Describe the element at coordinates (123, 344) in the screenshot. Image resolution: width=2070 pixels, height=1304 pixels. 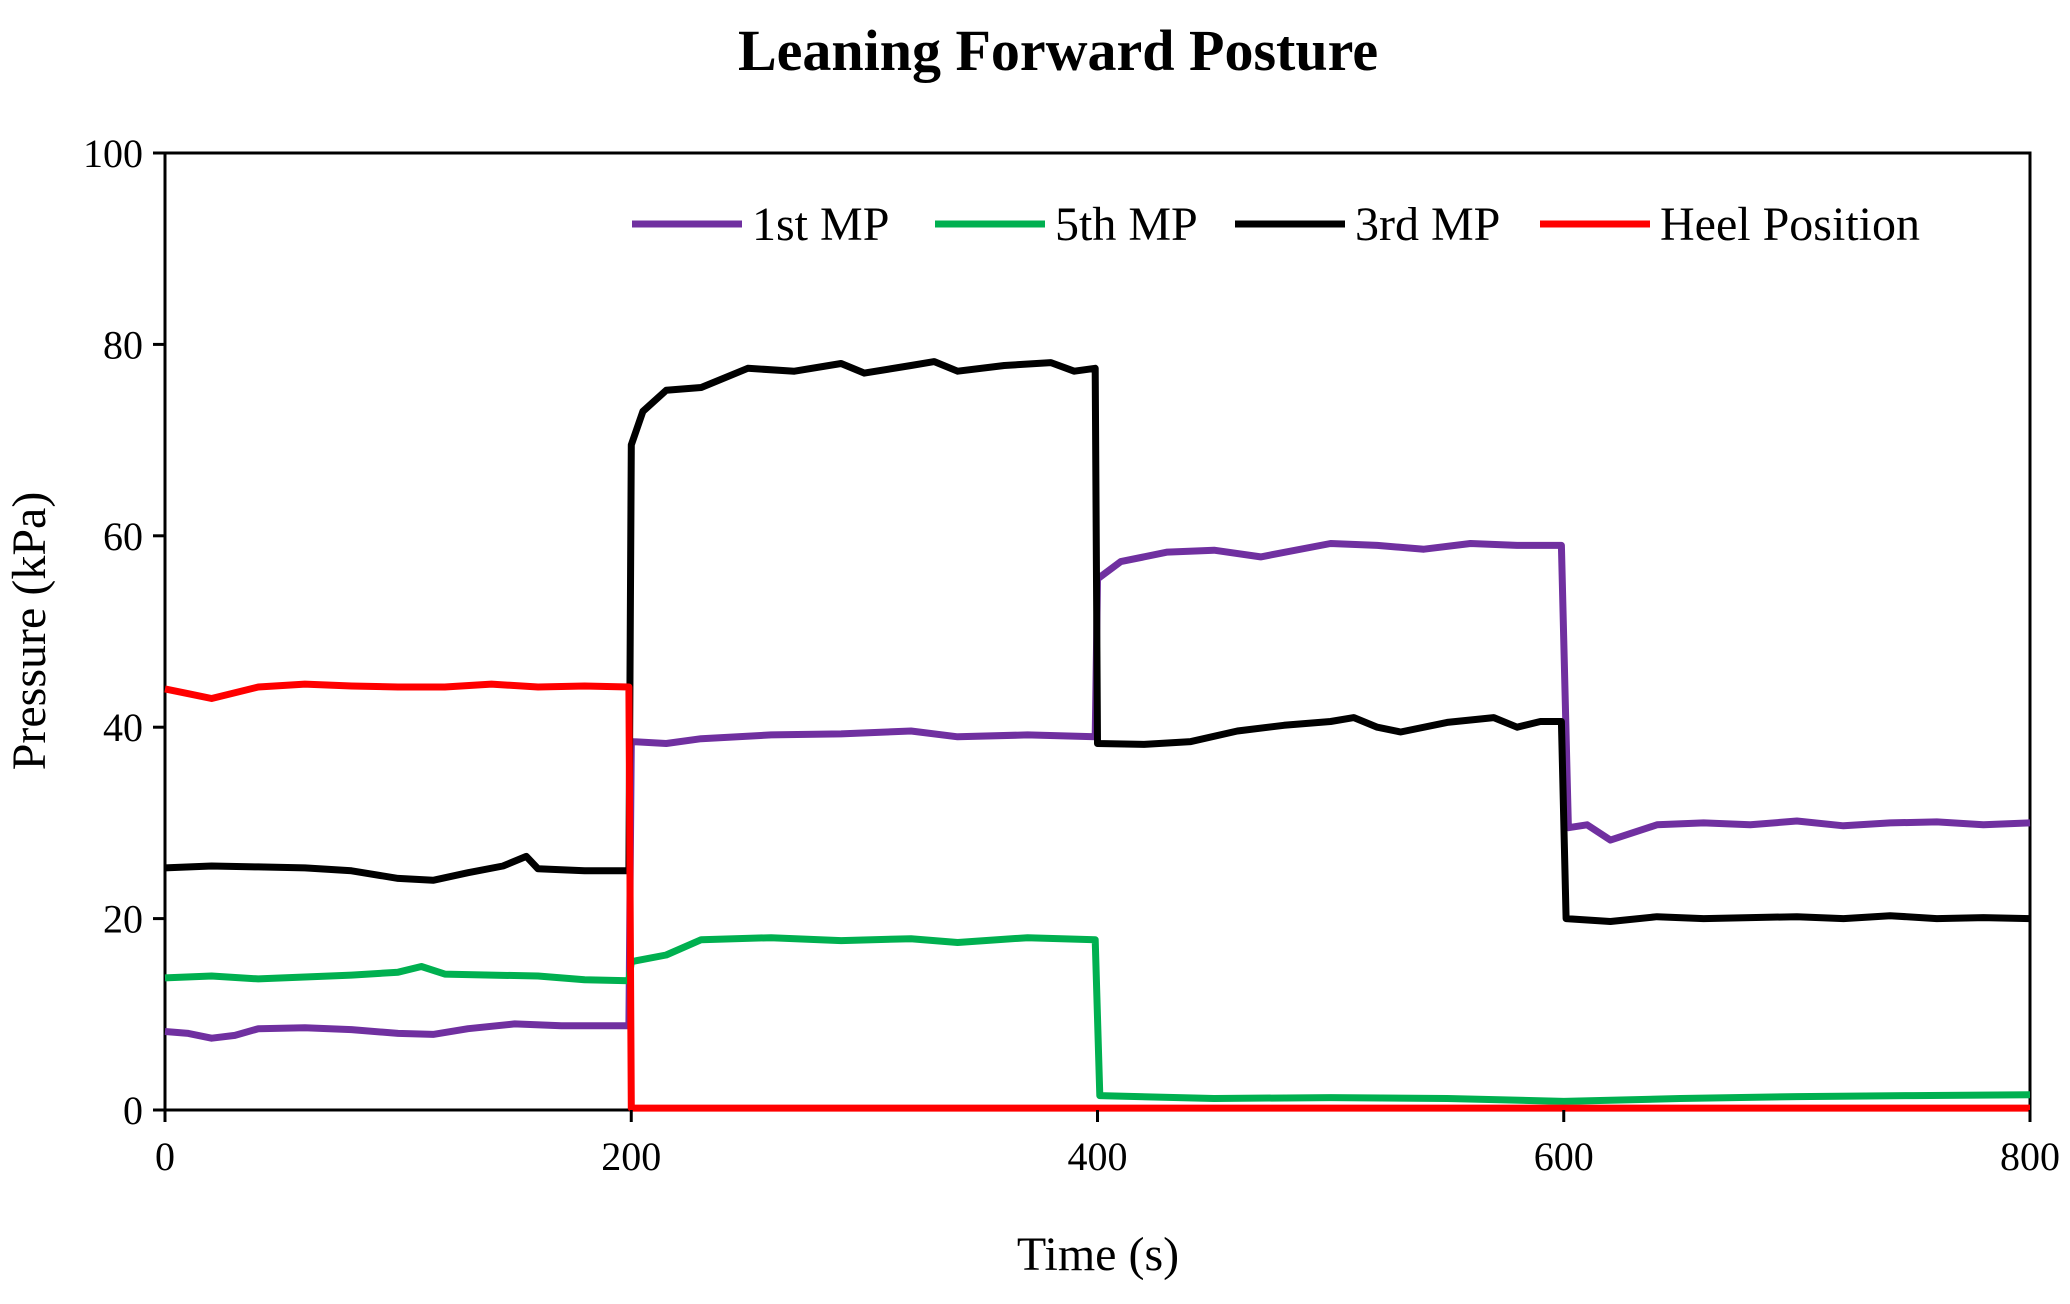
I see `y-tick-label: 80` at that location.